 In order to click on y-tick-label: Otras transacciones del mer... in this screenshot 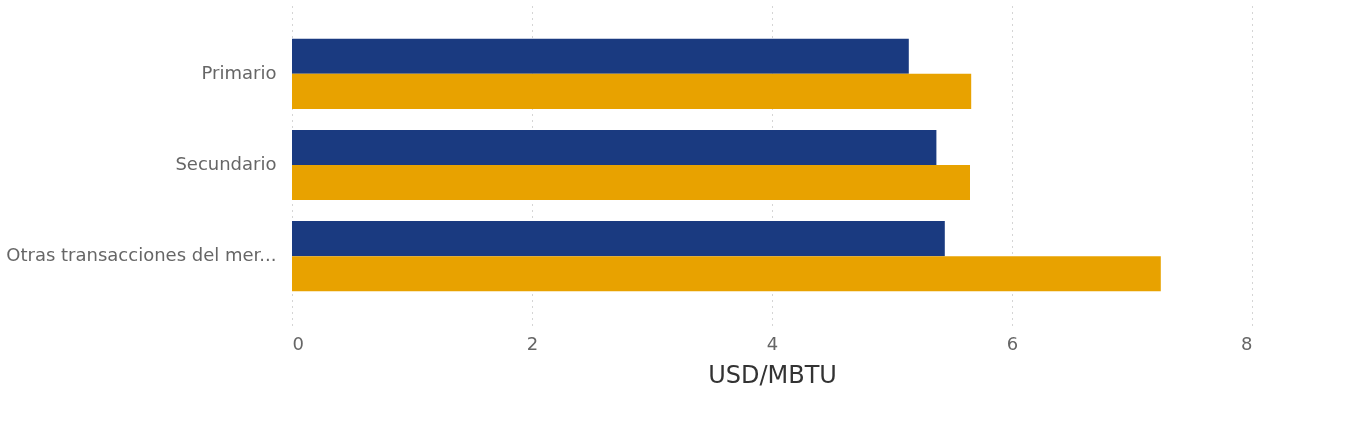, I will do `click(141, 255)`.